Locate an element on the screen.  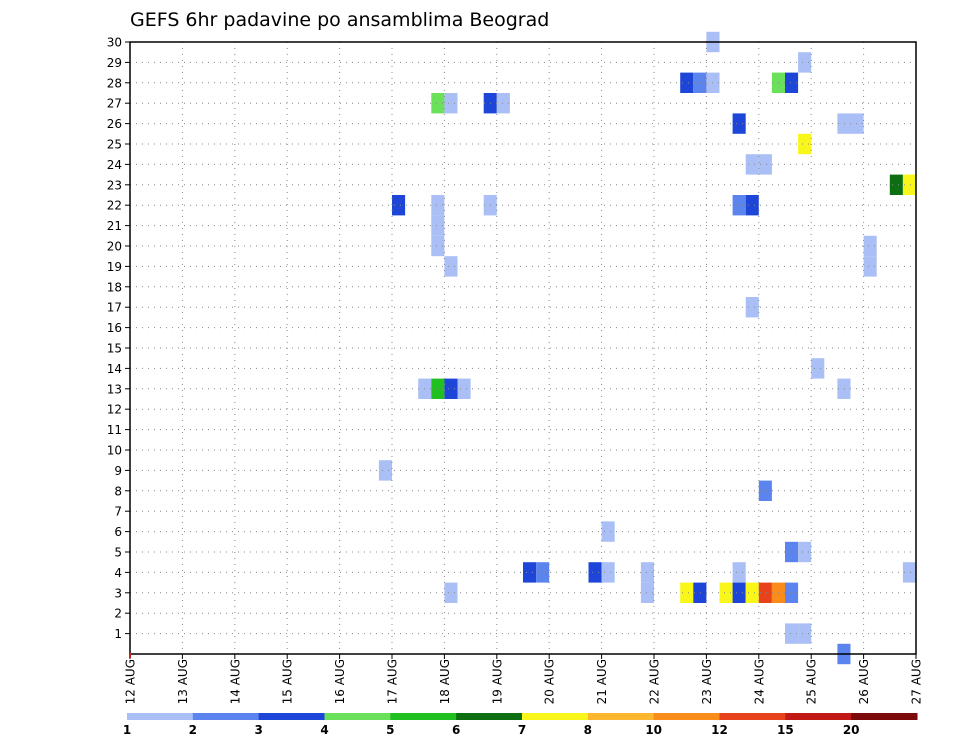
x-tick-label: 17 AUG is located at coordinates (393, 681).